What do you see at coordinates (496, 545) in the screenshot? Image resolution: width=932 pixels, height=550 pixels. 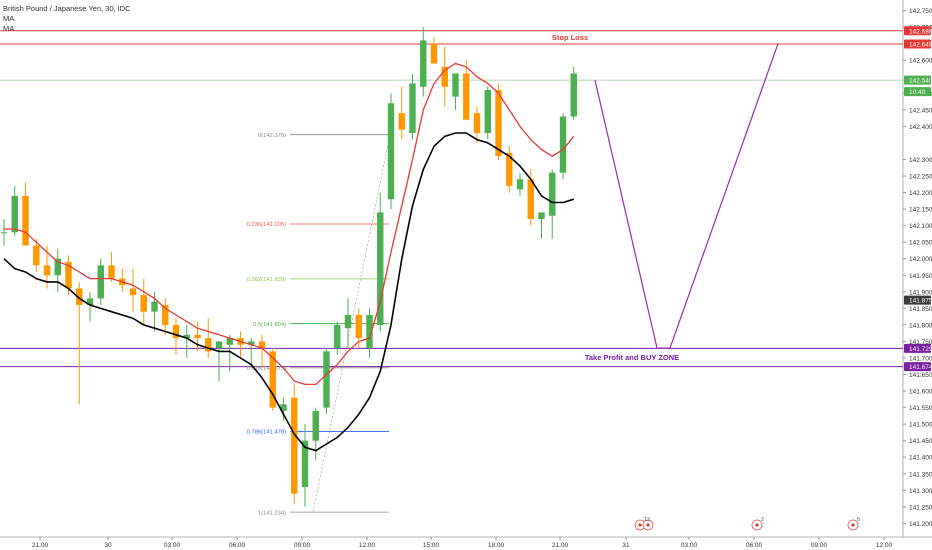 I see `x-tick-label: 18:00` at bounding box center [496, 545].